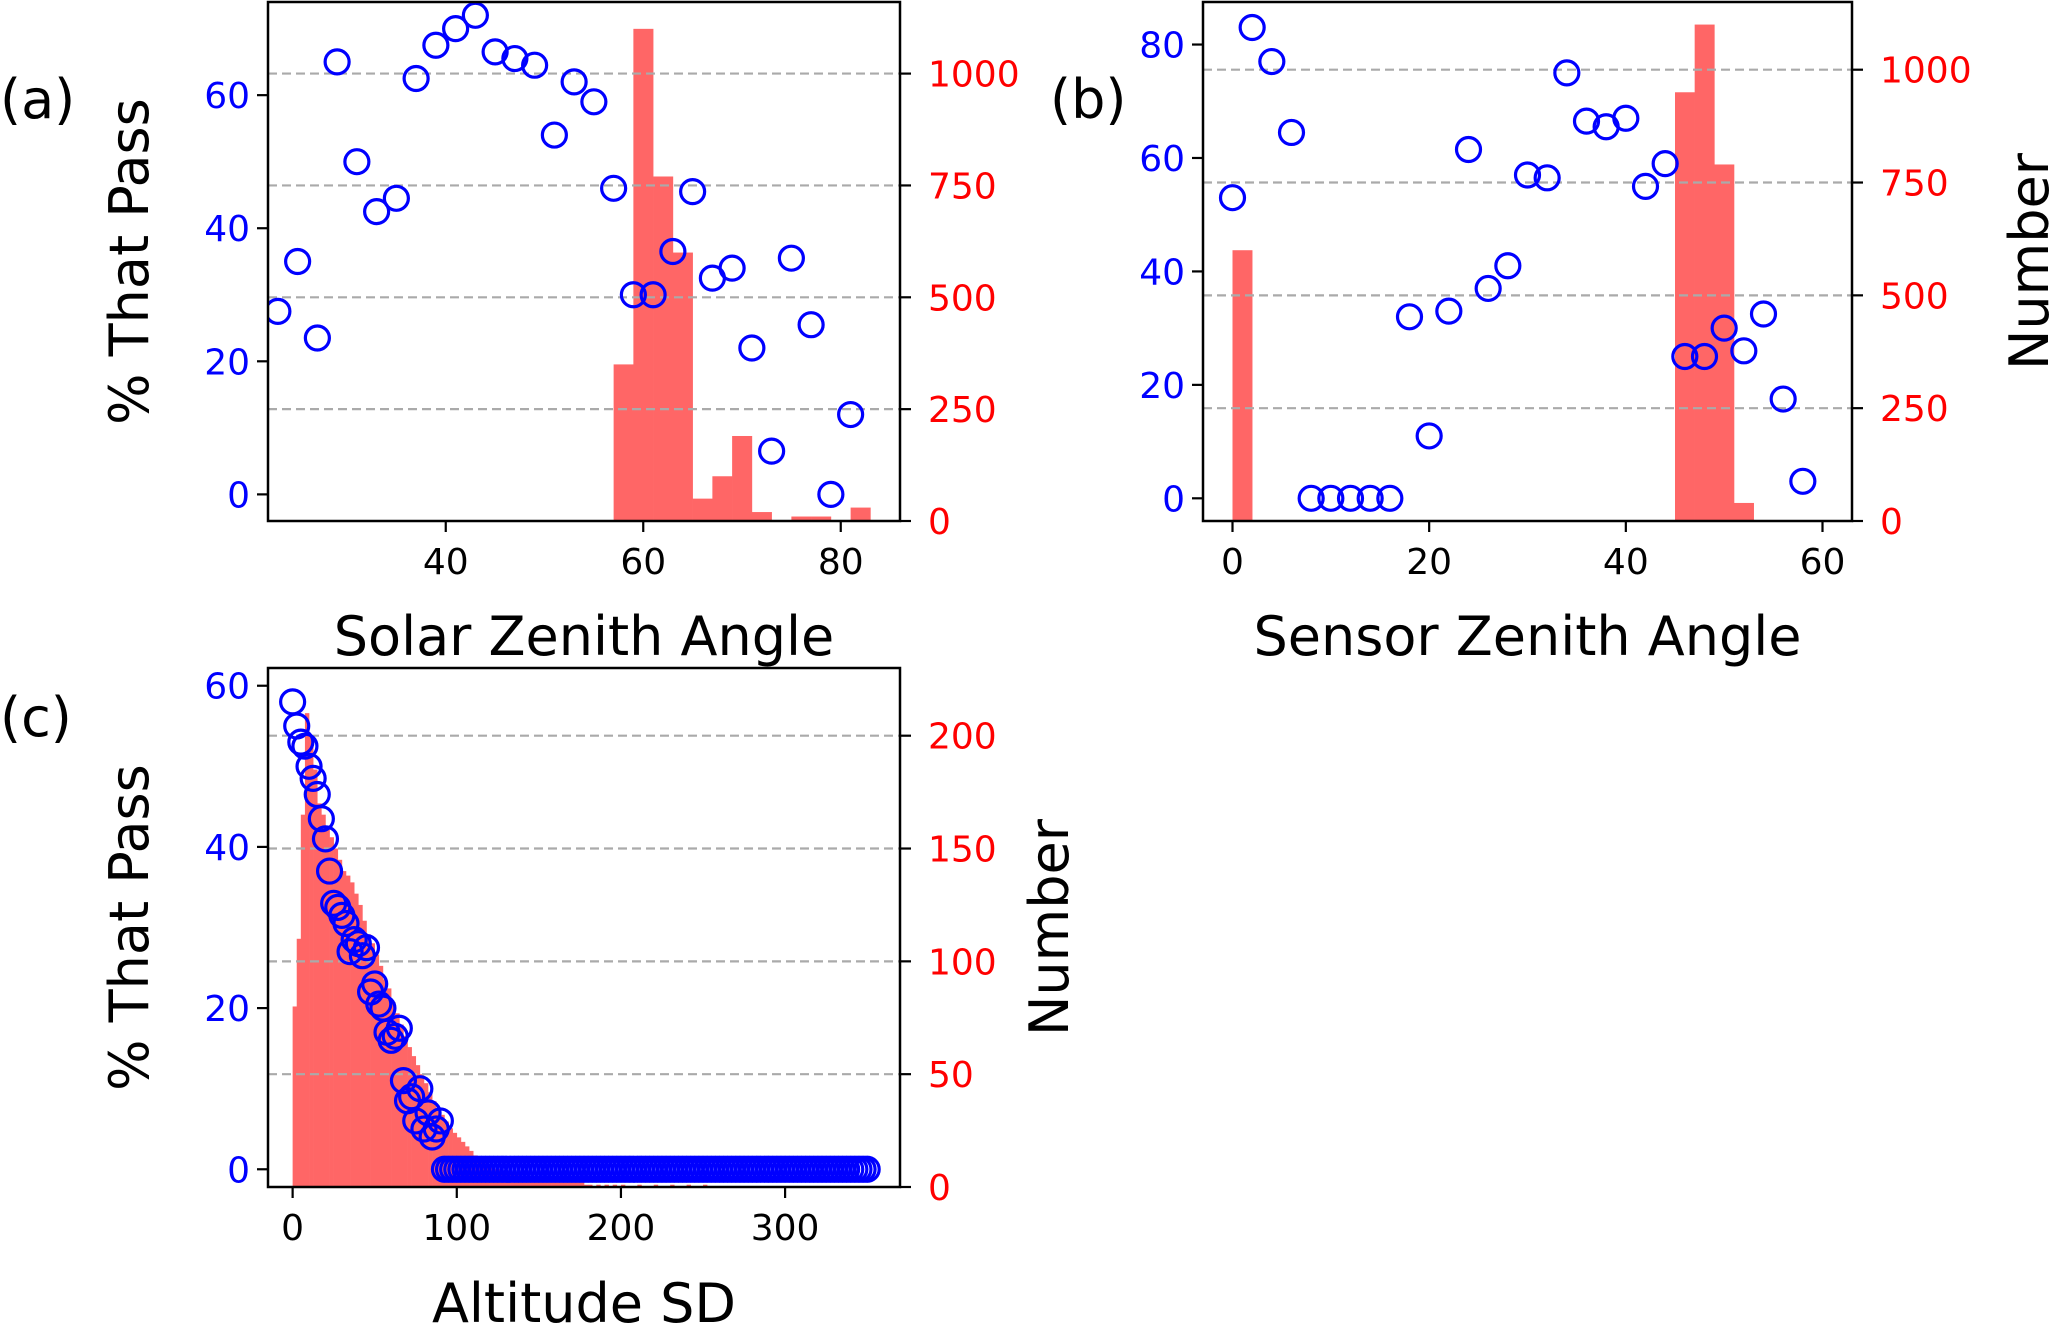  I want to click on y-left-tick-label: 80, so click(1162, 46).